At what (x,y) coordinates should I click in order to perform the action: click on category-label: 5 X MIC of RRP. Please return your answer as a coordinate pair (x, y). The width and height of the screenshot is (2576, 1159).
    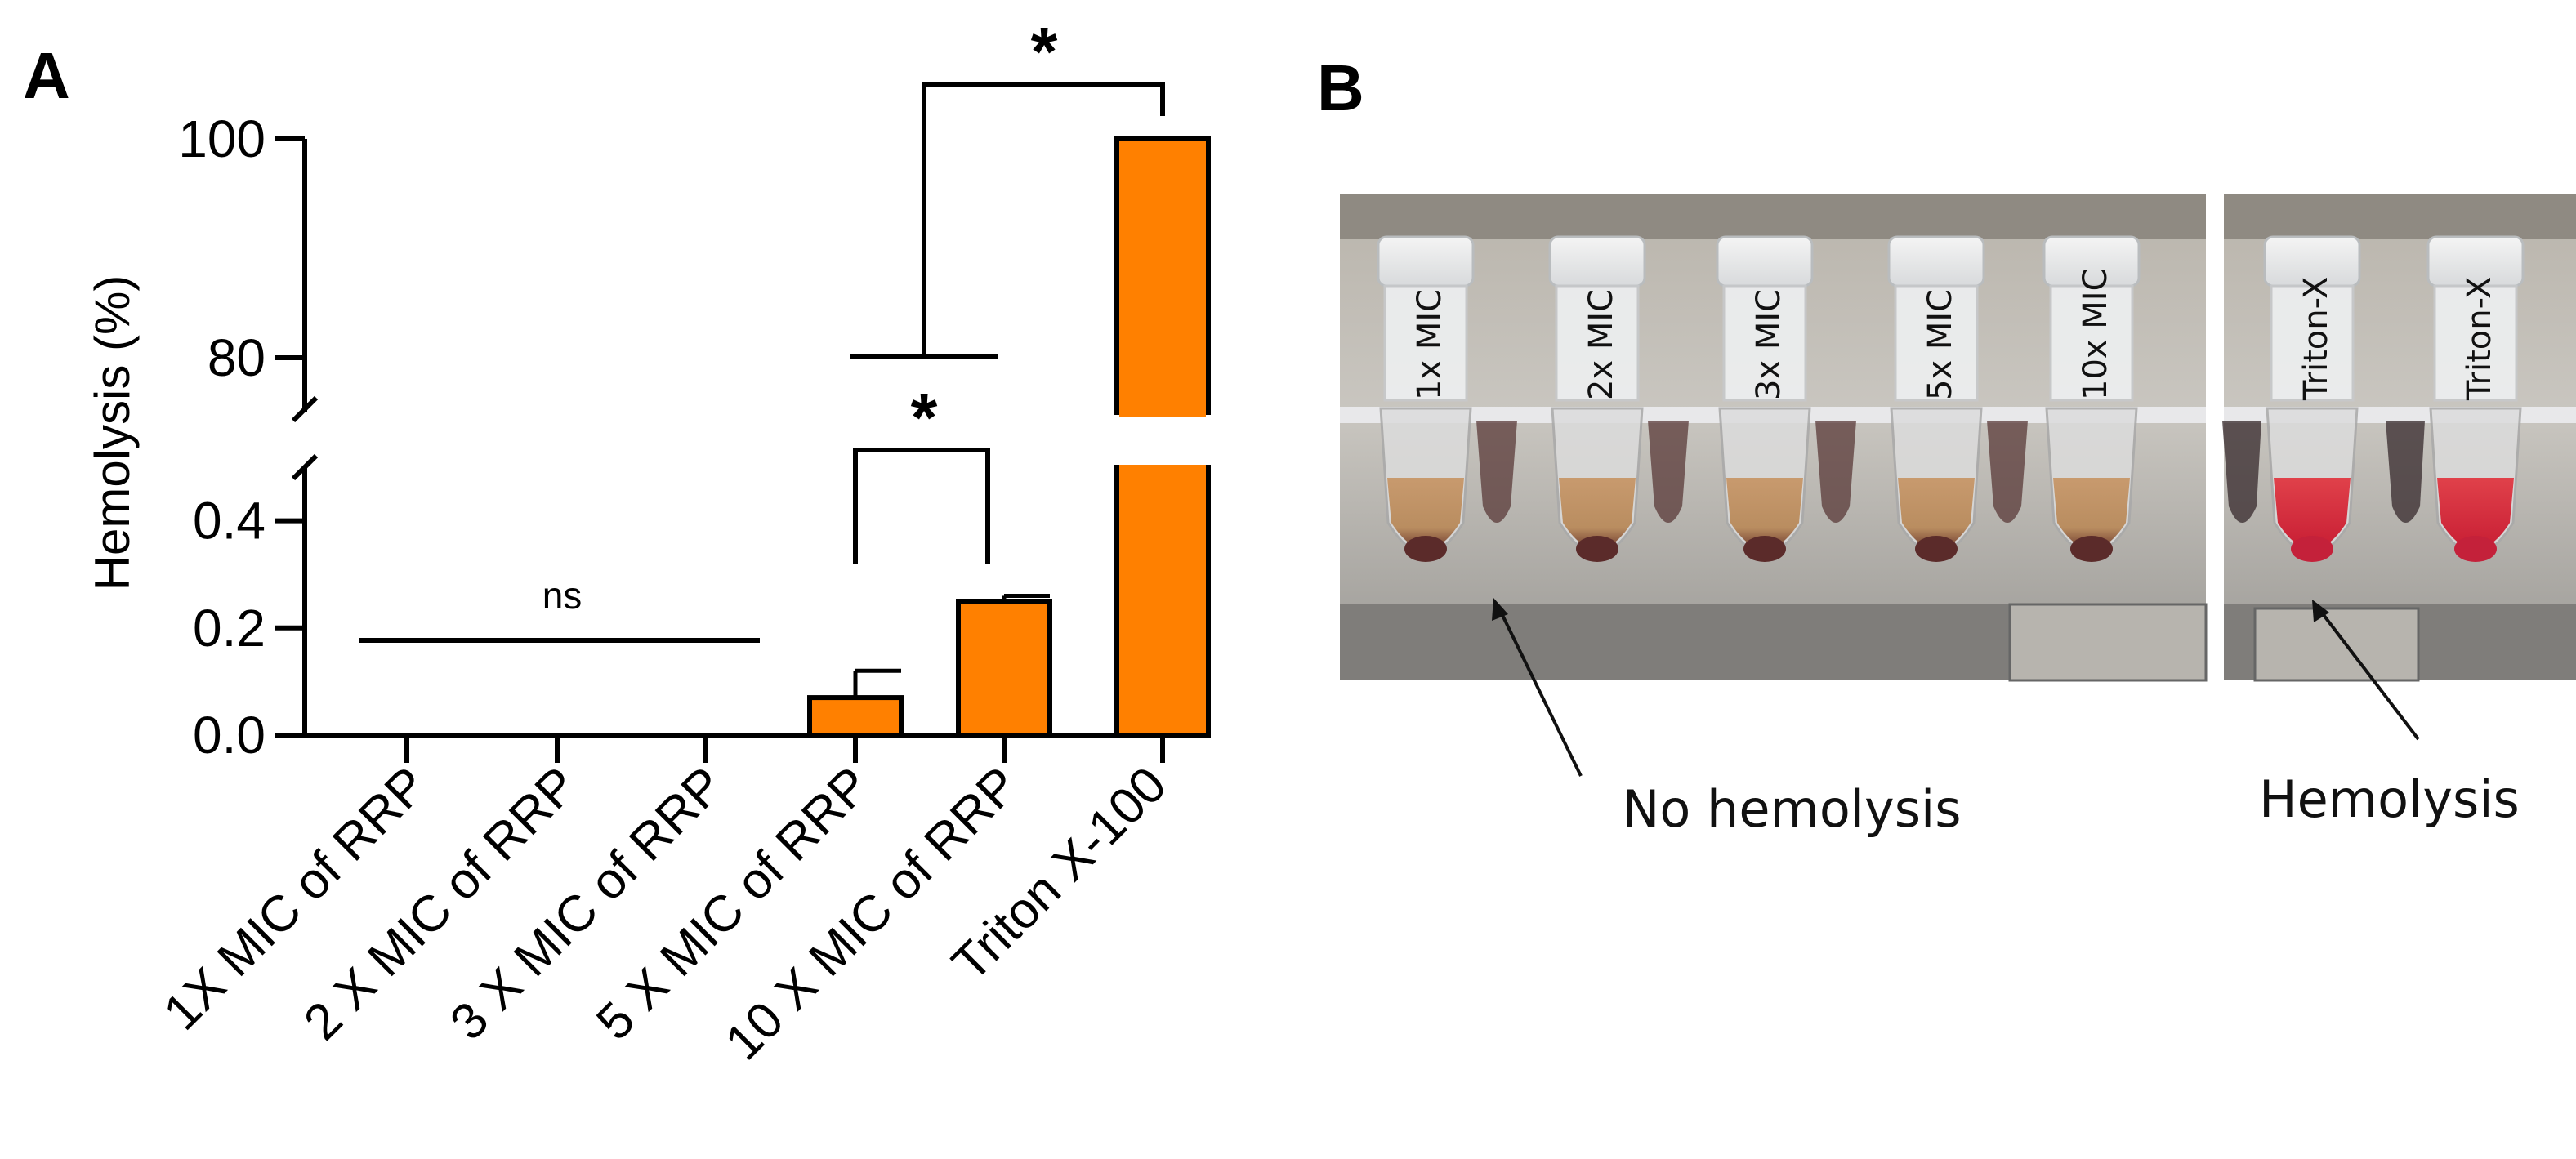
    Looking at the image, I should click on (734, 904).